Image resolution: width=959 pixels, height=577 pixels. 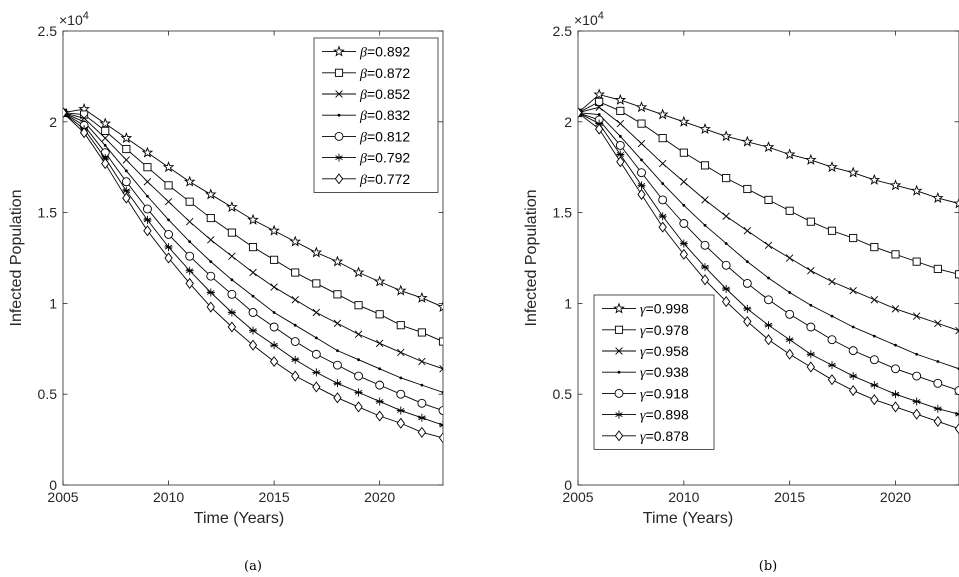 I want to click on figure-caption: (b), so click(x=768, y=566).